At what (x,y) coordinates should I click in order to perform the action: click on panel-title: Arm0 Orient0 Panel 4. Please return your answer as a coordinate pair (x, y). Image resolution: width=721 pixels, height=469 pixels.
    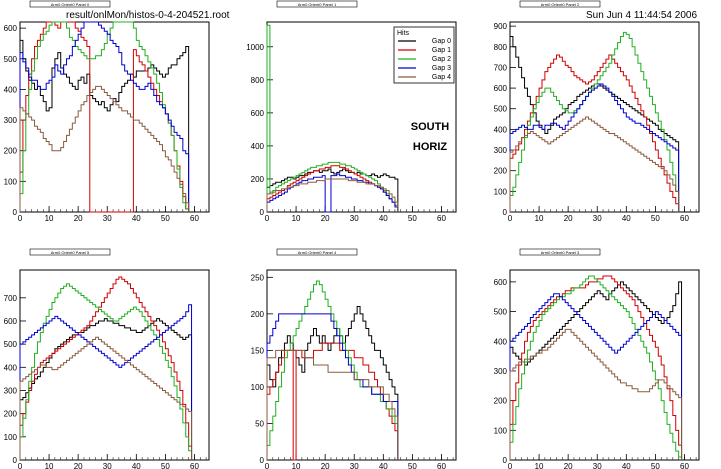
    Looking at the image, I should click on (317, 252).